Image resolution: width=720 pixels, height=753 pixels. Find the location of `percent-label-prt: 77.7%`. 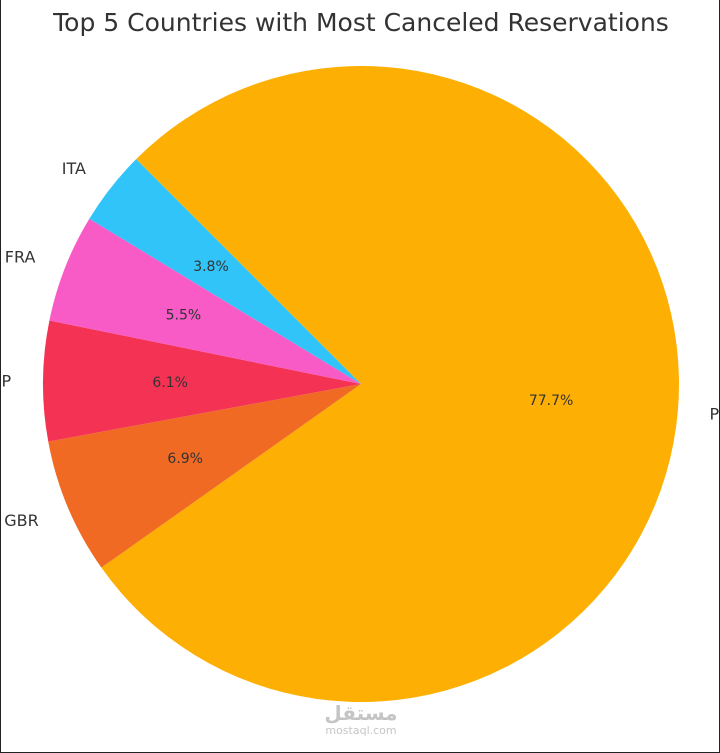

percent-label-prt: 77.7% is located at coordinates (551, 401).